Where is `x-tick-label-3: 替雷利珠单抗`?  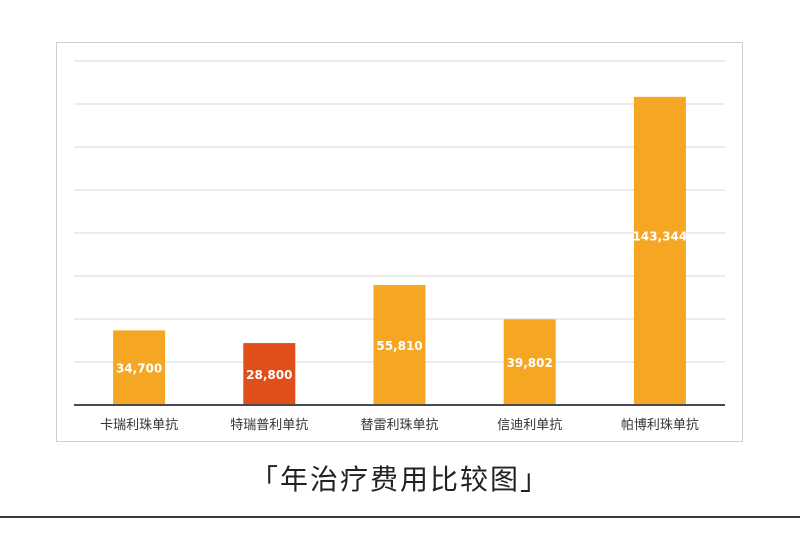 x-tick-label-3: 替雷利珠单抗 is located at coordinates (399, 425).